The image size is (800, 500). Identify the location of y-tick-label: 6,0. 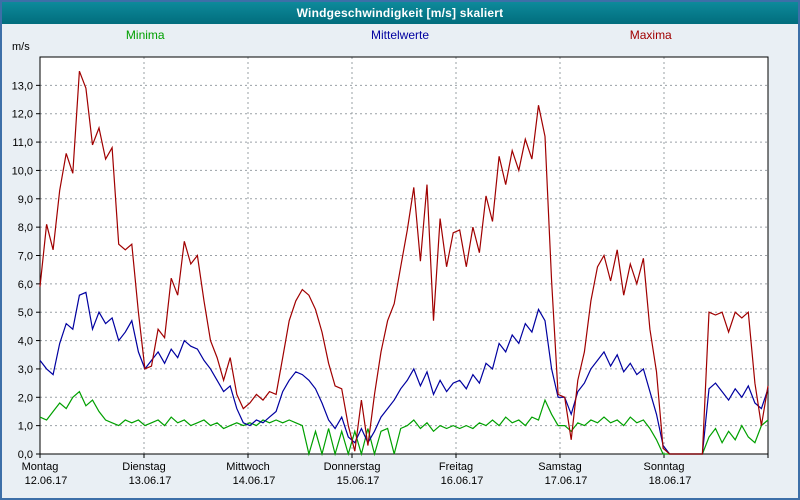
(25, 285).